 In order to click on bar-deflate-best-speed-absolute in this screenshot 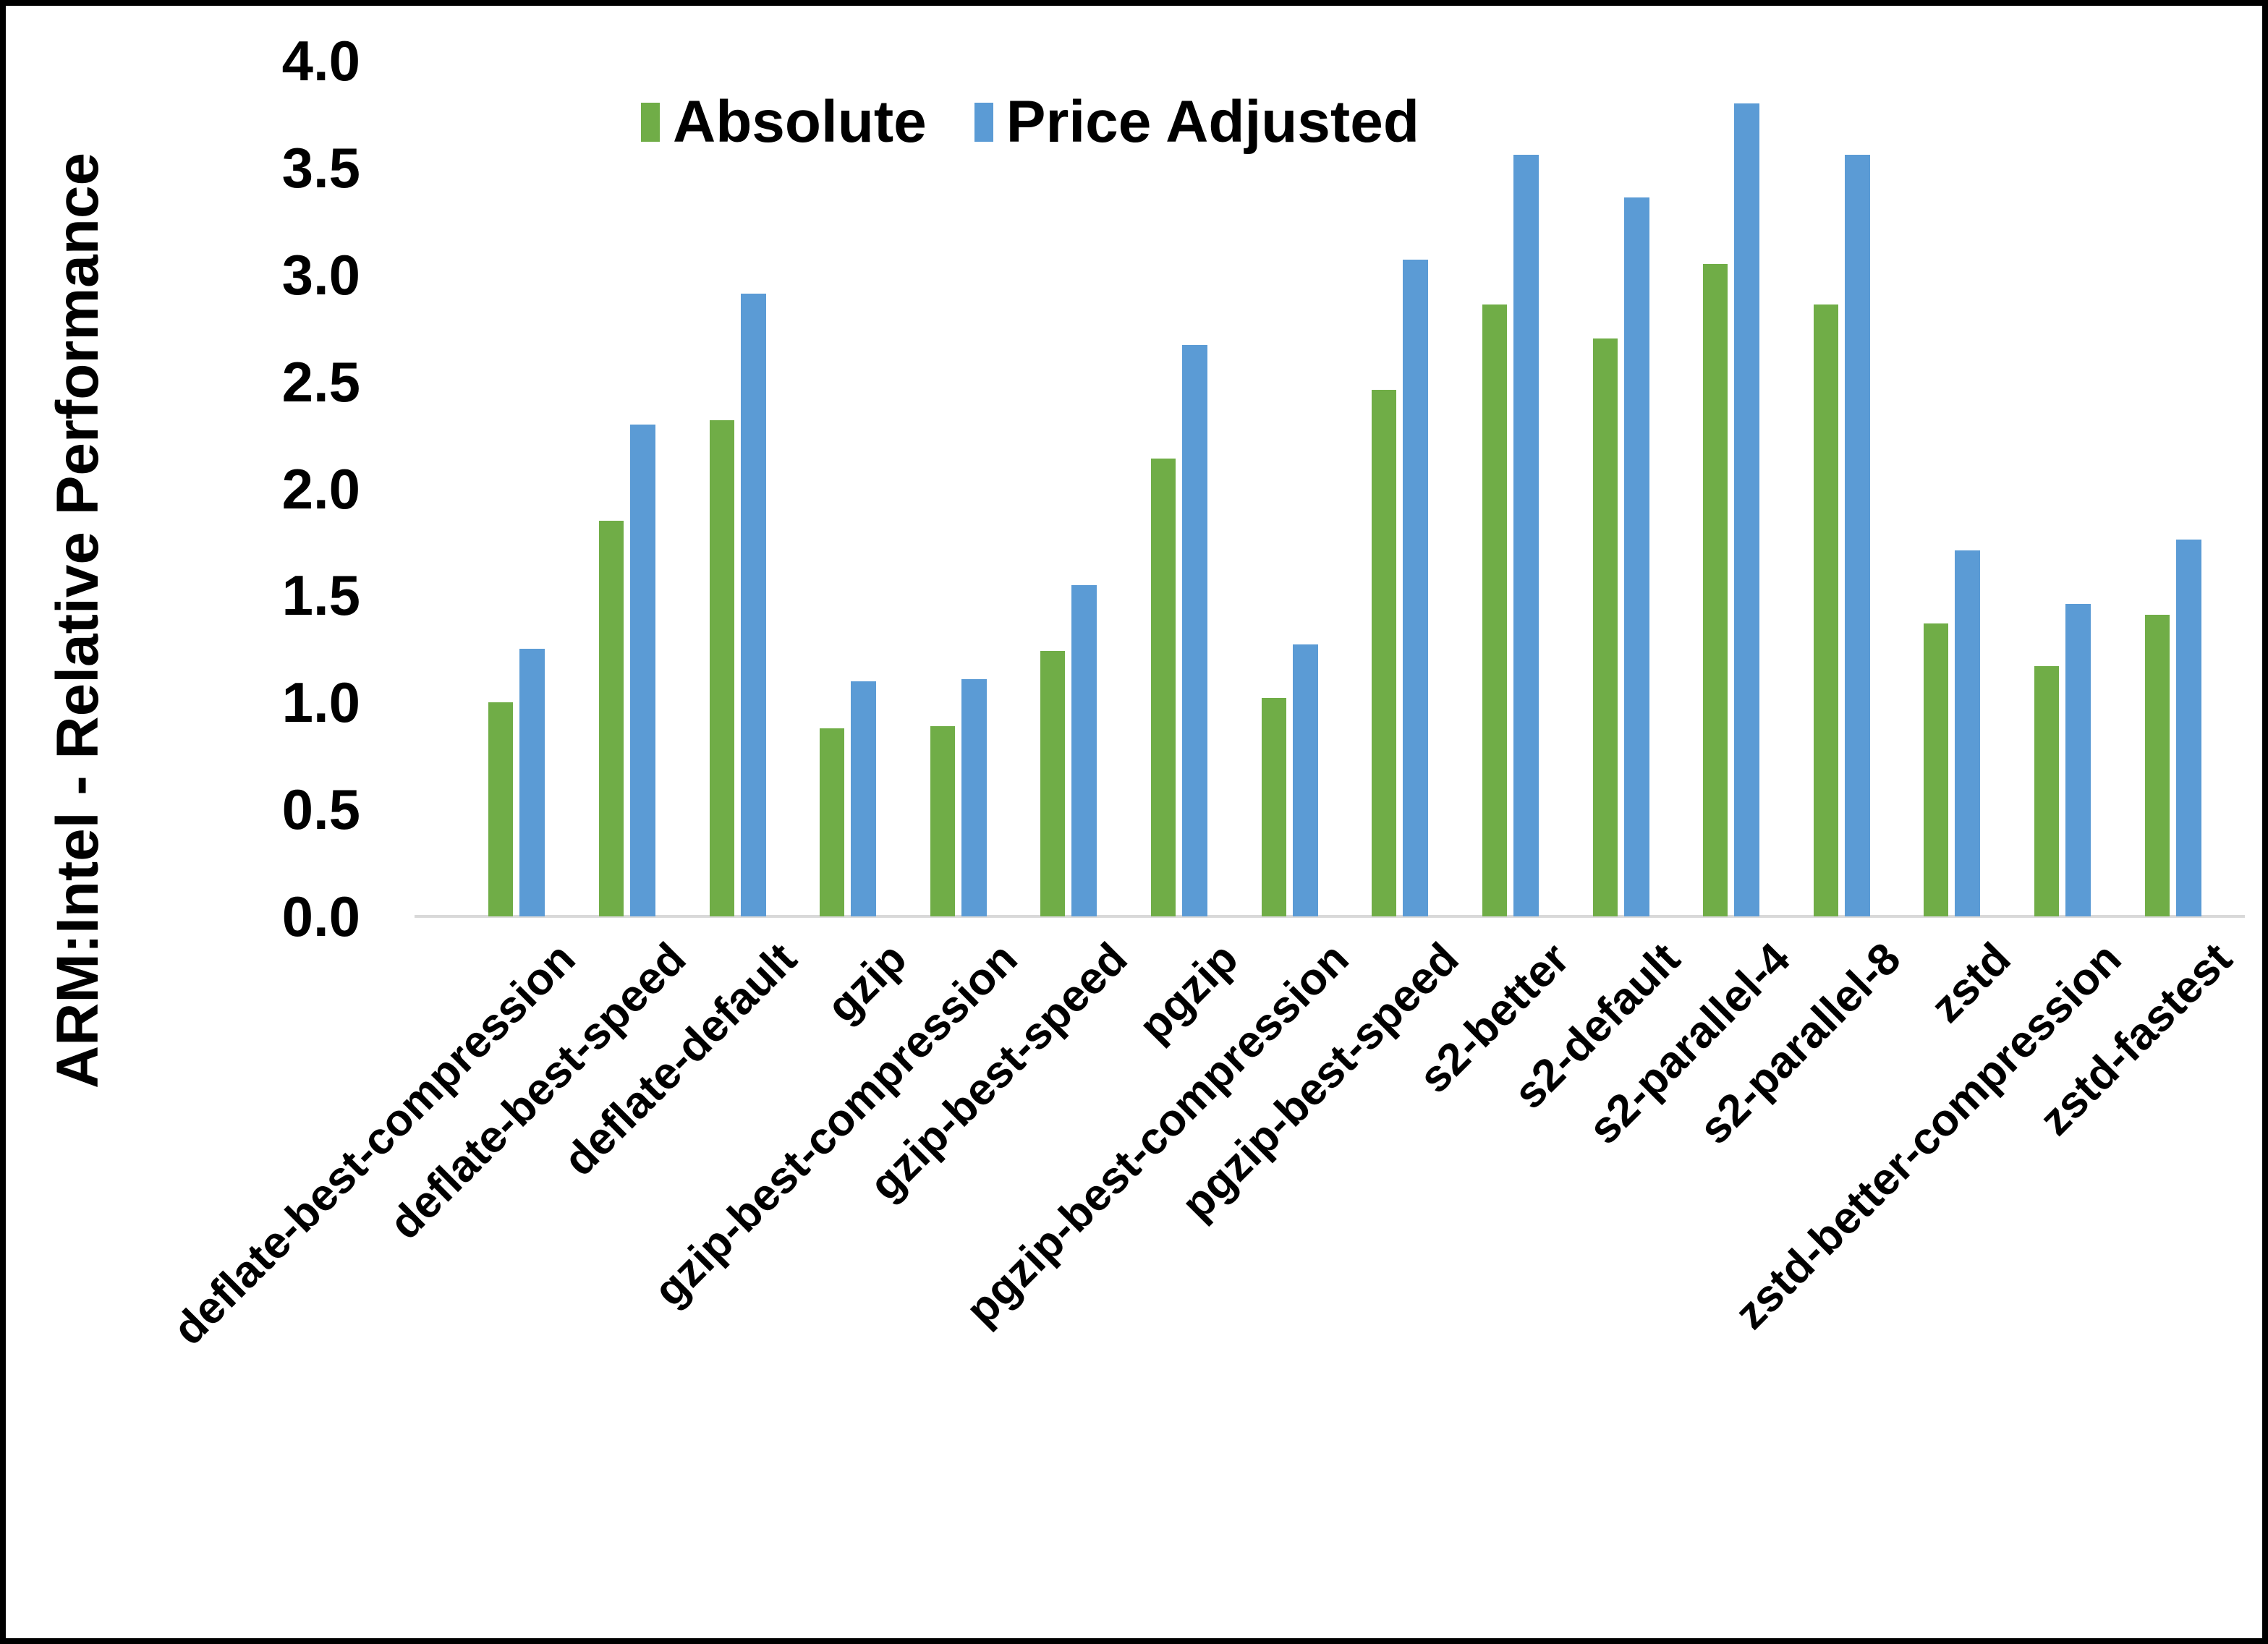, I will do `click(611, 718)`.